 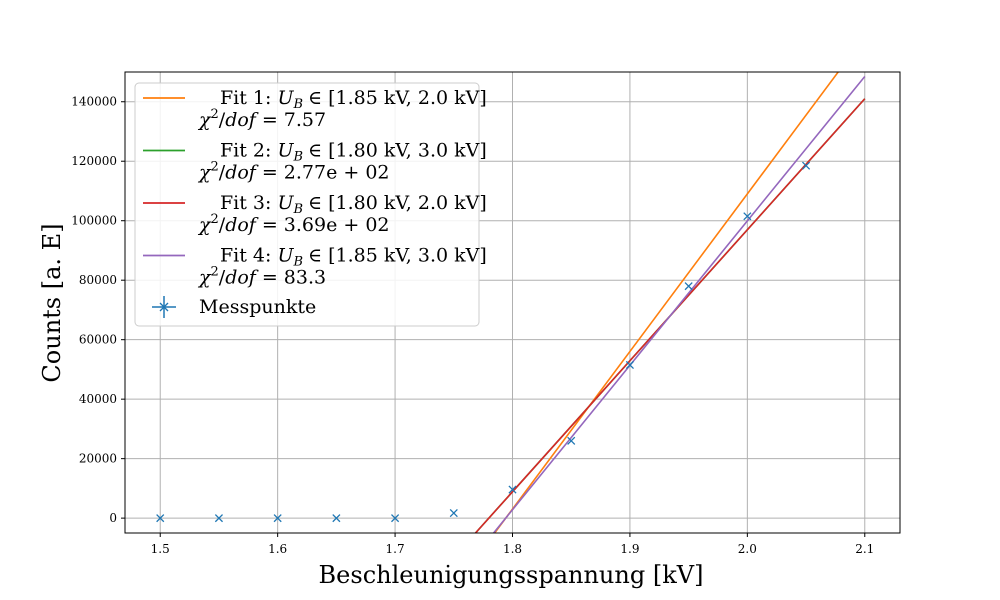 What do you see at coordinates (98, 280) in the screenshot?
I see `y-tick-label: 80000` at bounding box center [98, 280].